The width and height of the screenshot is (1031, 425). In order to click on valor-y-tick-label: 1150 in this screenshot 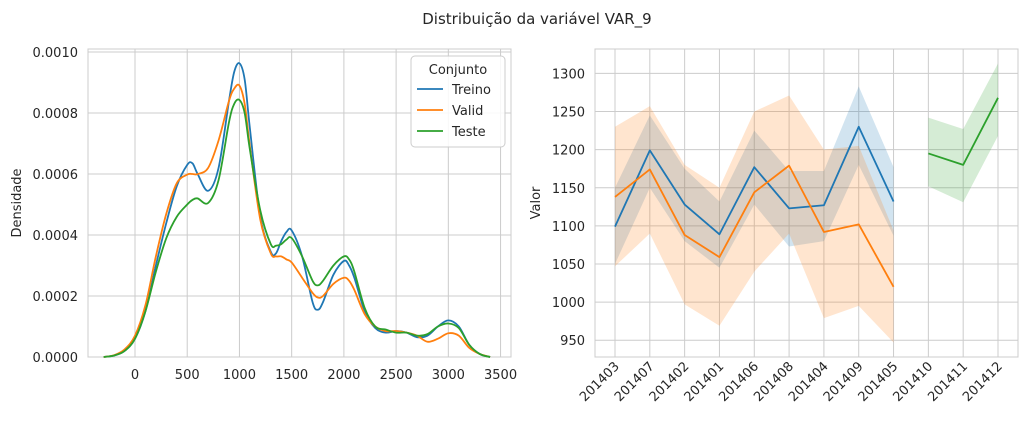, I will do `click(568, 189)`.